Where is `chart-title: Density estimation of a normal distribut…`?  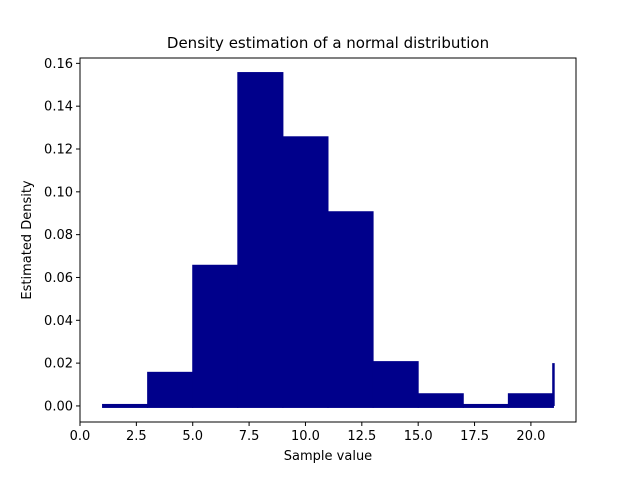
chart-title: Density estimation of a normal distribut… is located at coordinates (328, 43).